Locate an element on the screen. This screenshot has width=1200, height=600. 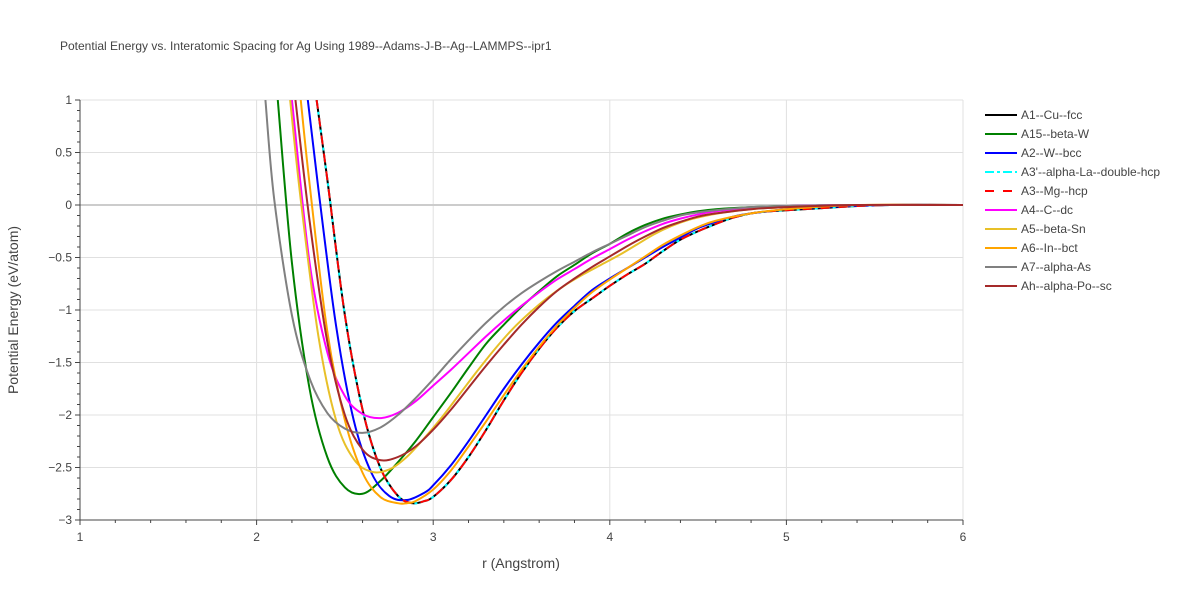
y-tick-label: 0 is located at coordinates (68, 205).